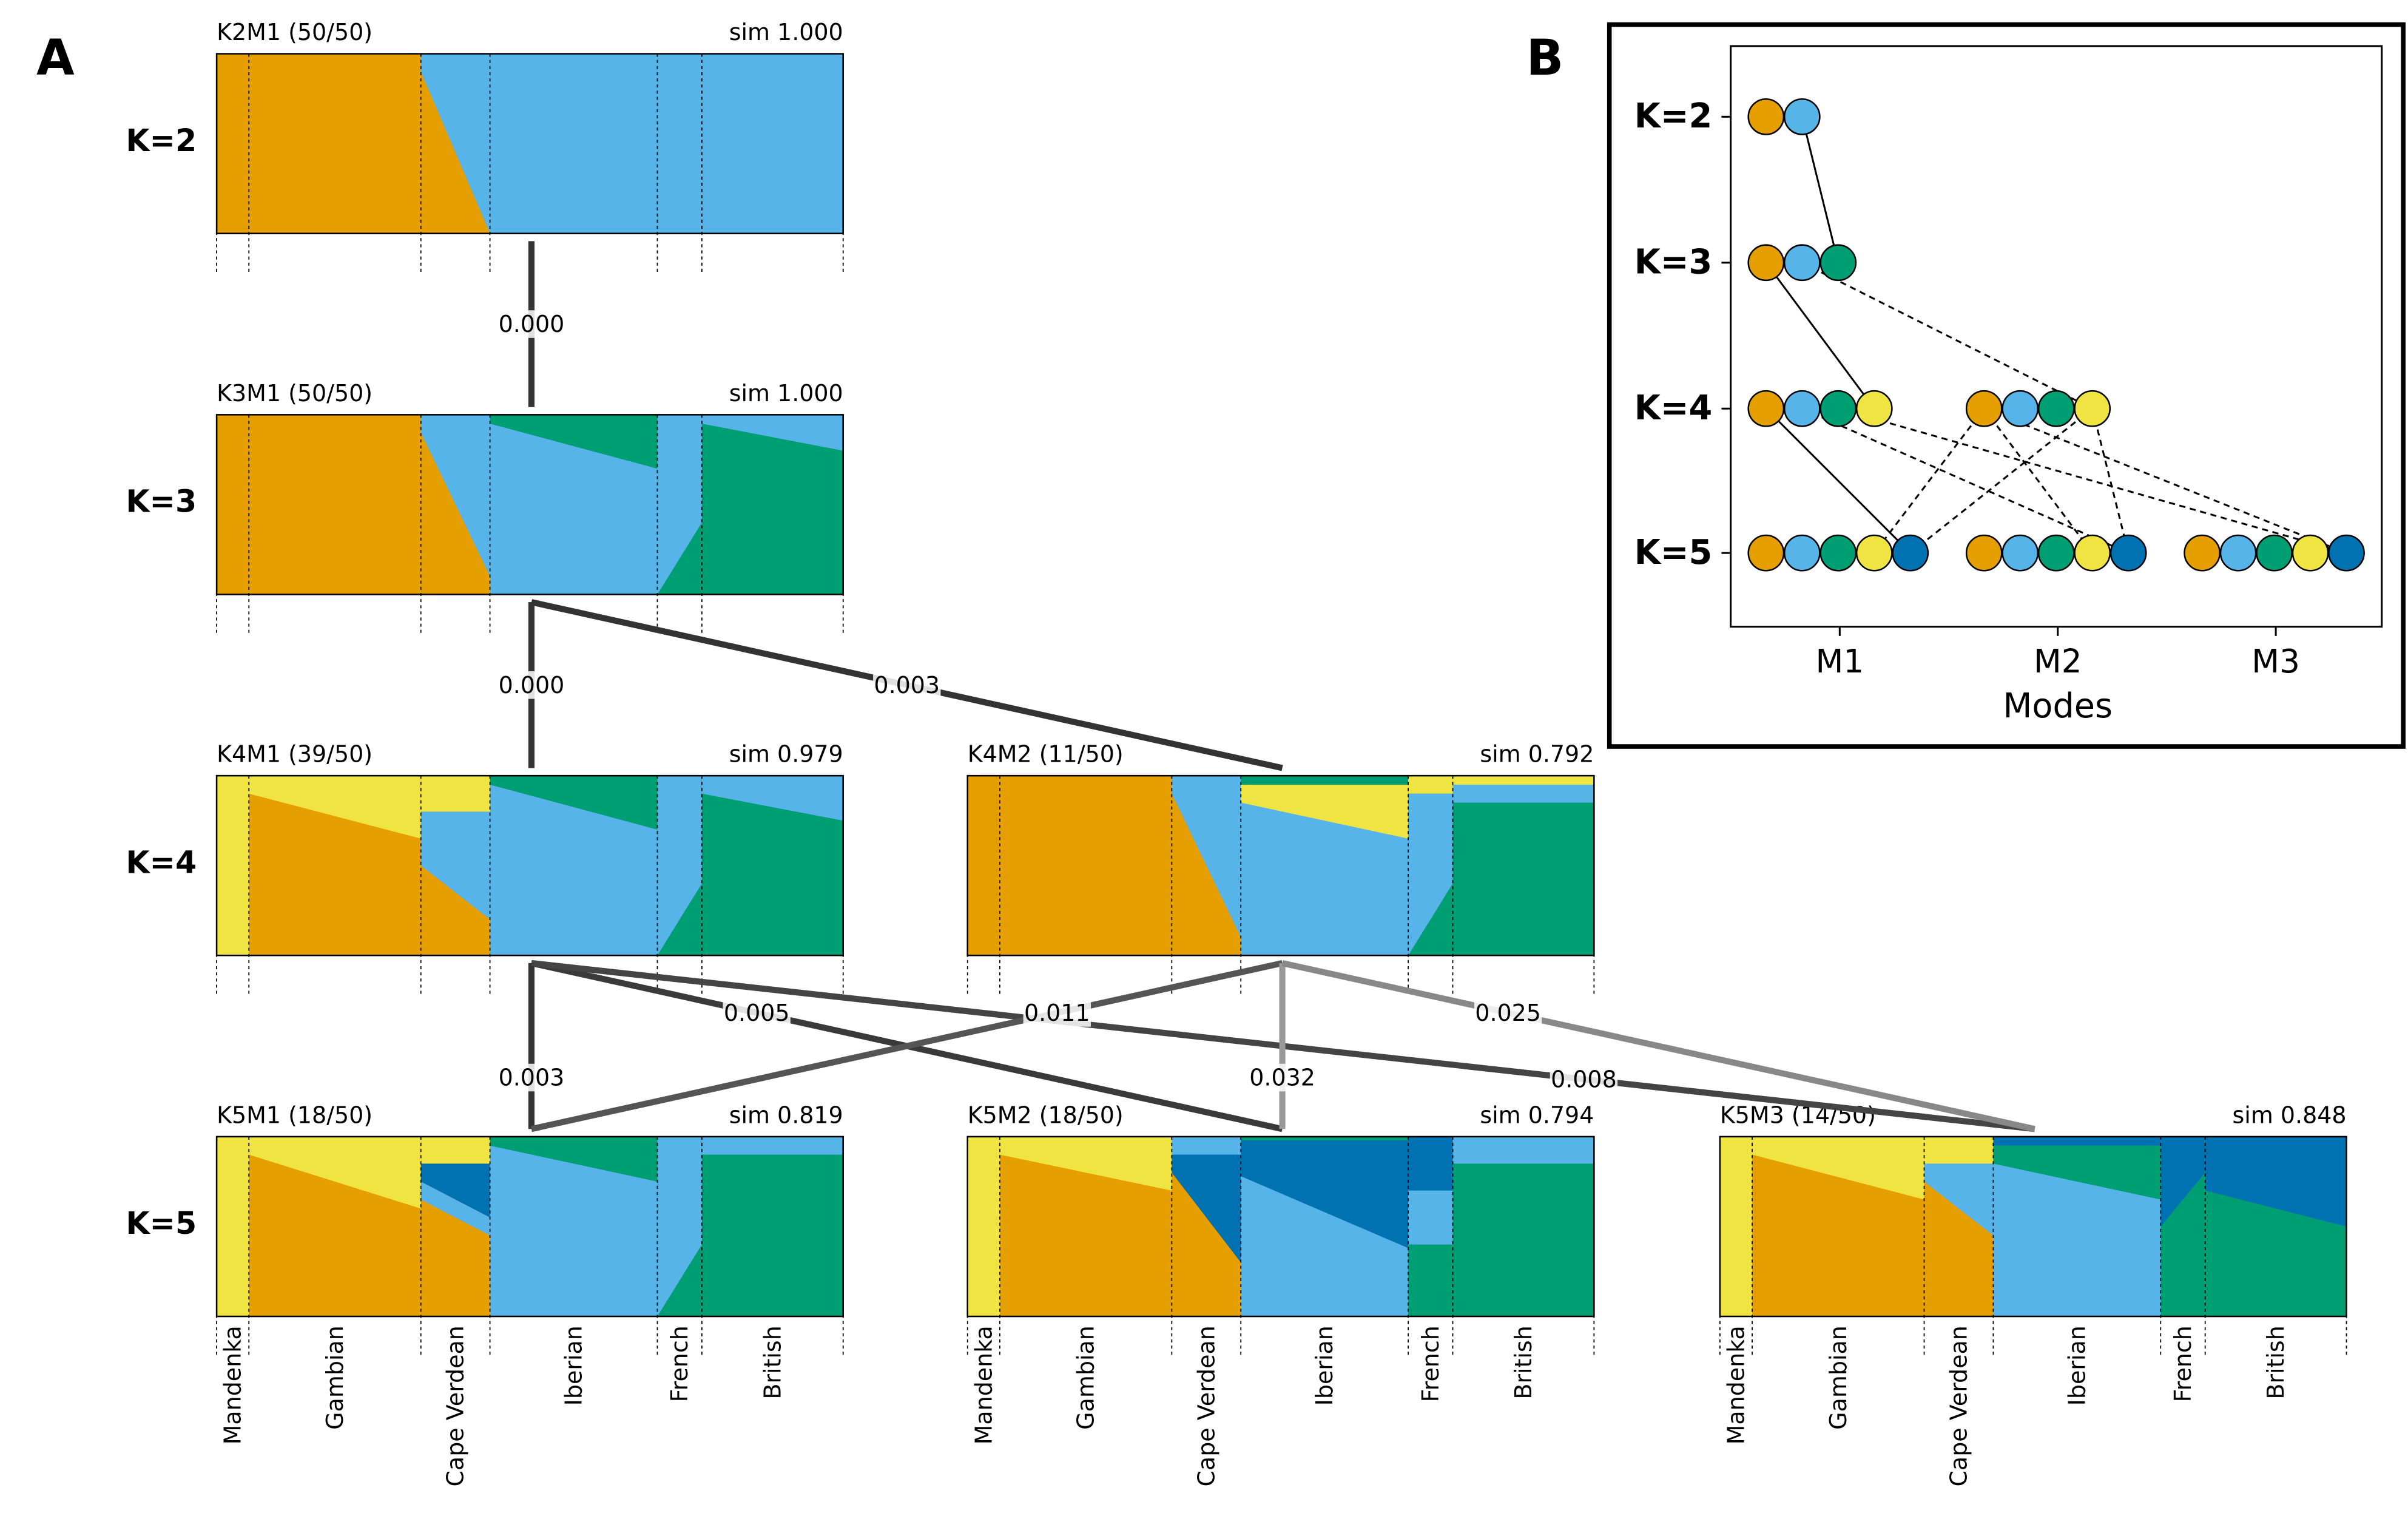  Describe the element at coordinates (1839, 661) in the screenshot. I see `x-tick-label: M1` at that location.